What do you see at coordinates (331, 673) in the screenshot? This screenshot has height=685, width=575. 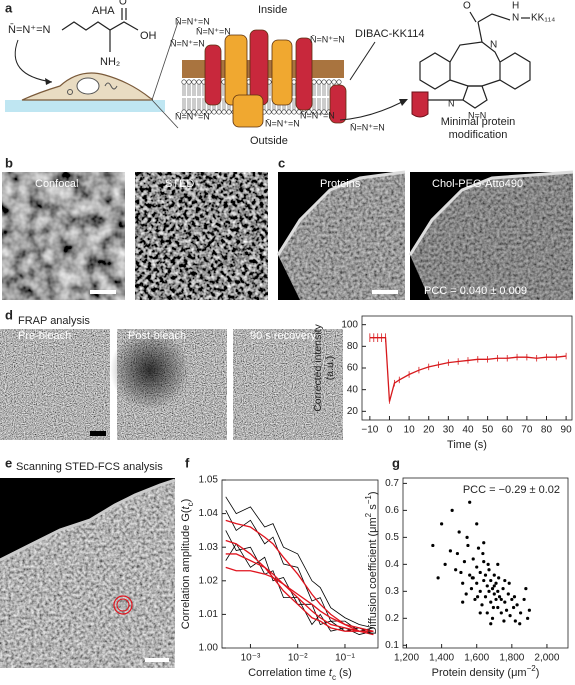 I see `label-part: t` at bounding box center [331, 673].